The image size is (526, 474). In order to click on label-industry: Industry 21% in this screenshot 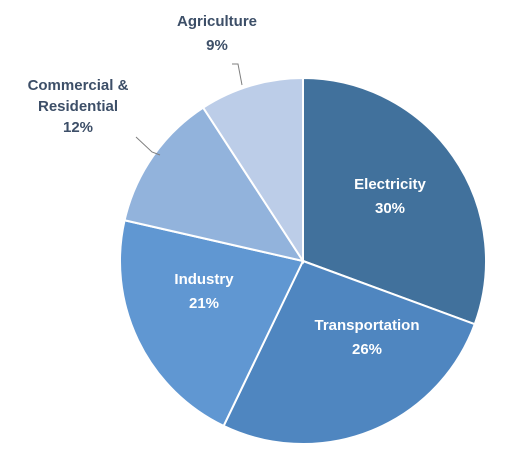, I will do `click(204, 291)`.